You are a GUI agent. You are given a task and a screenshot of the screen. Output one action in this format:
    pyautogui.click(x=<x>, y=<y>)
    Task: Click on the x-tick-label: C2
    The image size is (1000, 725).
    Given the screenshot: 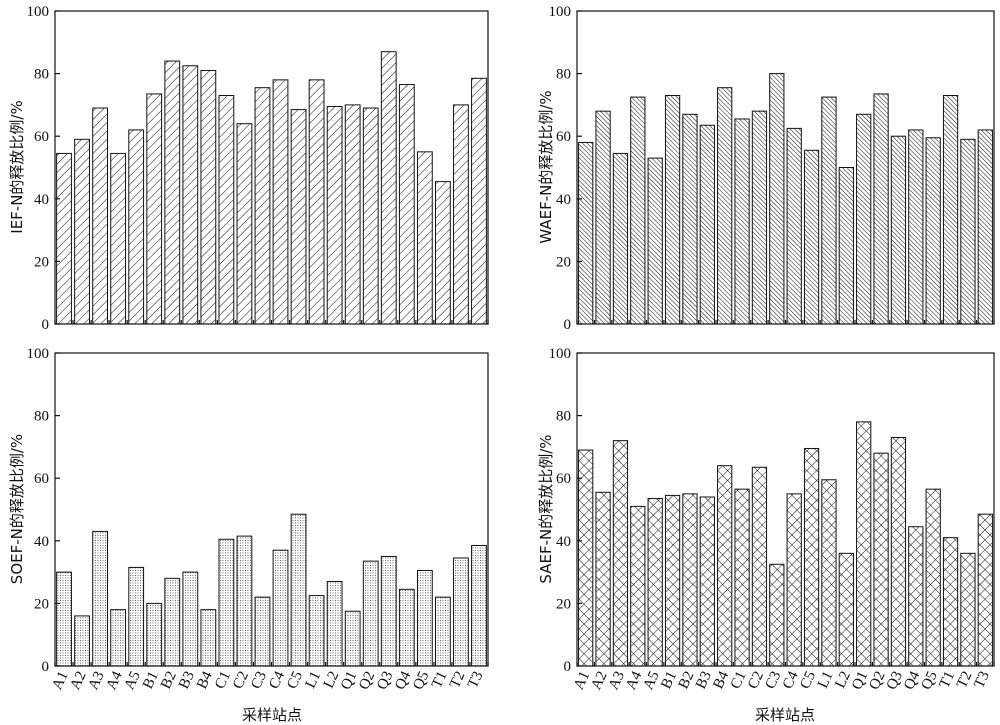 What is the action you would take?
    pyautogui.click(x=241, y=680)
    